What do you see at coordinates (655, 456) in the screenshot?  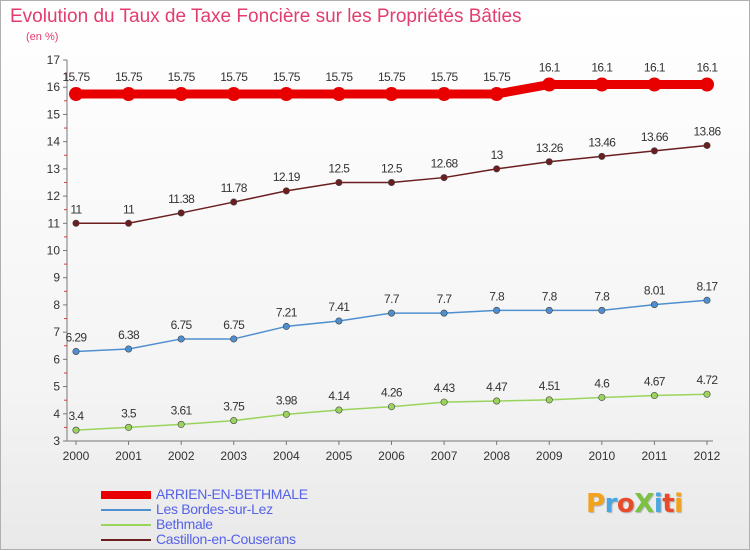 I see `x-tick-label: 2011` at bounding box center [655, 456].